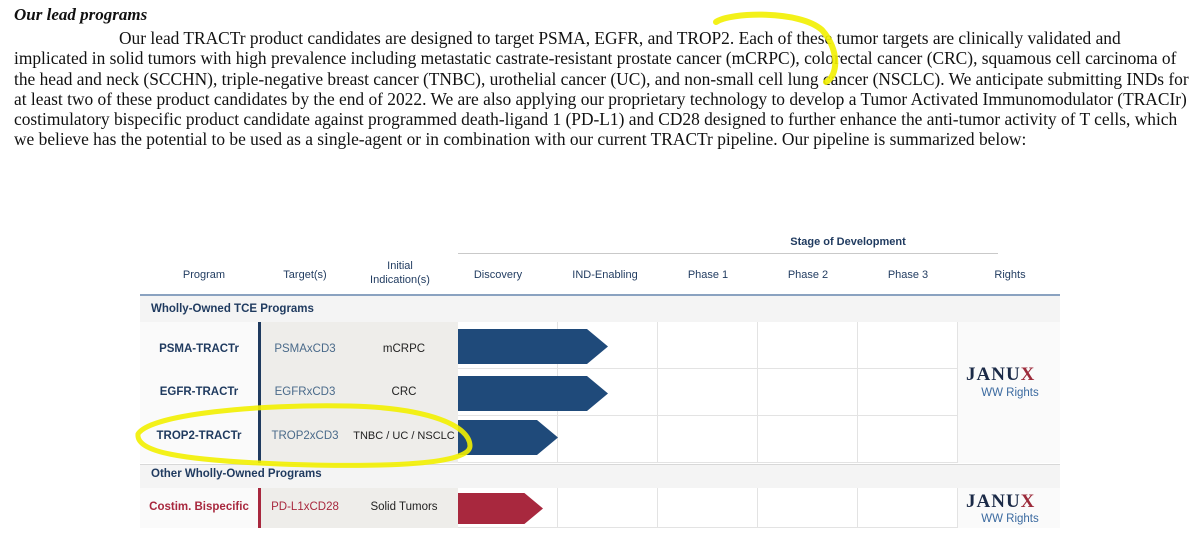 The height and width of the screenshot is (548, 1200). Describe the element at coordinates (404, 507) in the screenshot. I see `indication-costim: Solid Tumors` at that location.